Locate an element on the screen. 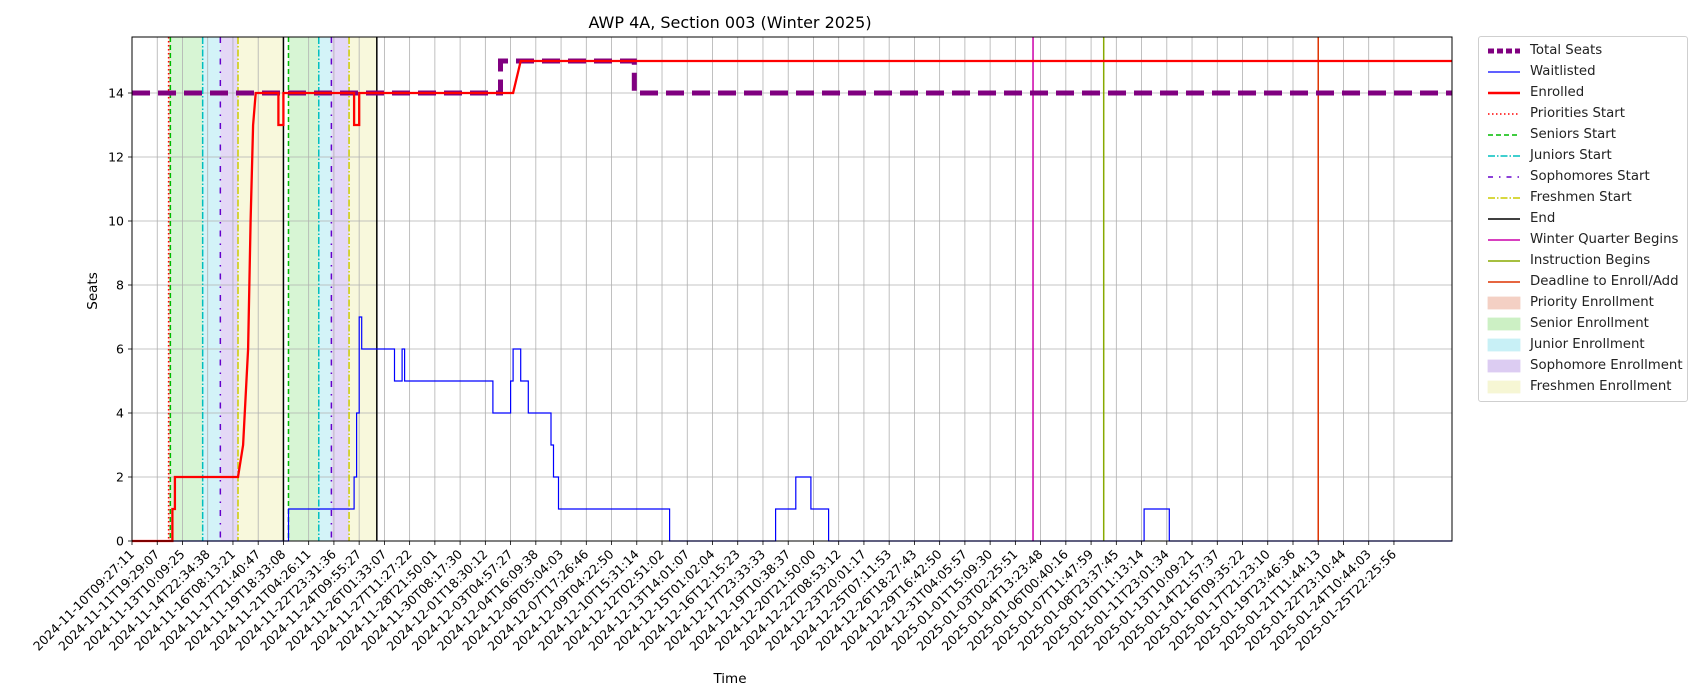 The width and height of the screenshot is (1700, 700). x-axis-label: Time is located at coordinates (729, 679).